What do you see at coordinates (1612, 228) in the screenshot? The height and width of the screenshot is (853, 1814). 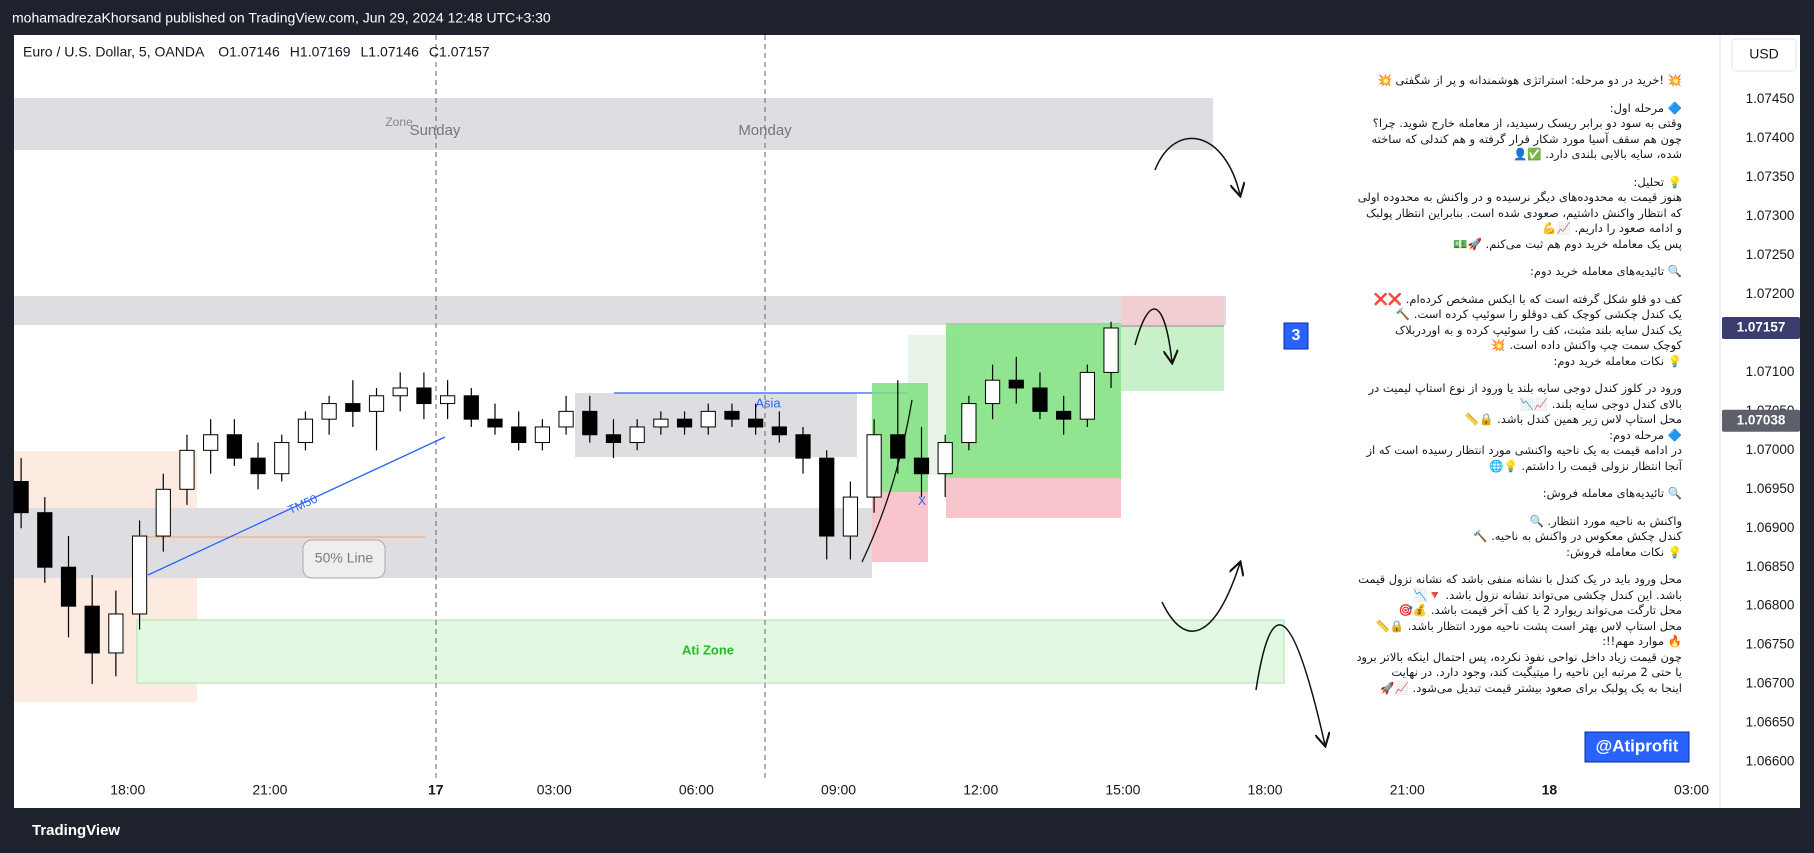 I see `note-line: و ادامه صعود را داریم. 📈💪` at bounding box center [1612, 228].